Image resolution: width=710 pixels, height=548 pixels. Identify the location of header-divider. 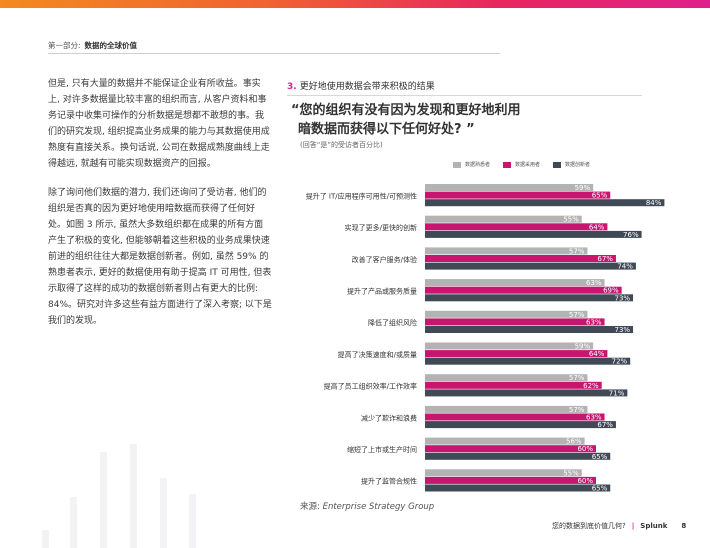
(274, 53).